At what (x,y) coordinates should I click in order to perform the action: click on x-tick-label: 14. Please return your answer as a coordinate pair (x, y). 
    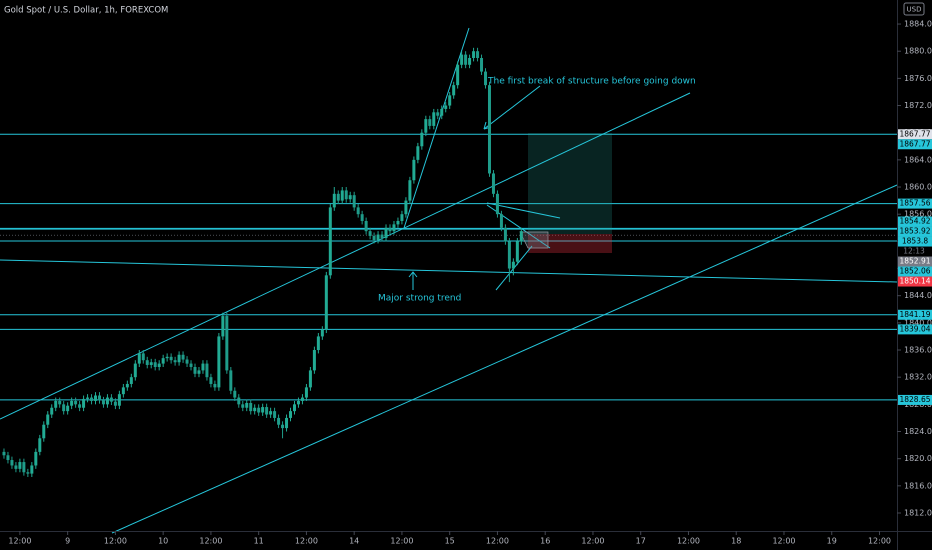
    Looking at the image, I should click on (354, 541).